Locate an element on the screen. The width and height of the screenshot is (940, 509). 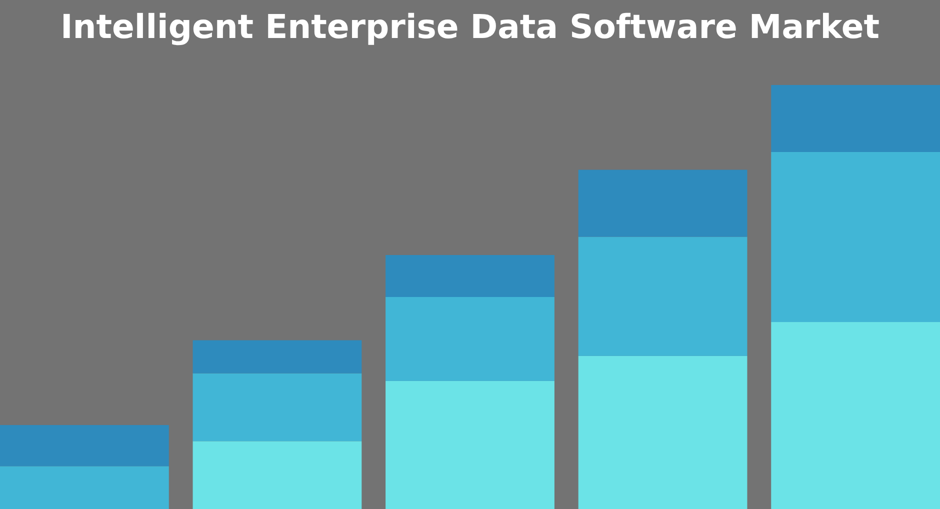
chart-title: Intelligent Enterprise Data Software Market is located at coordinates (470, 26).